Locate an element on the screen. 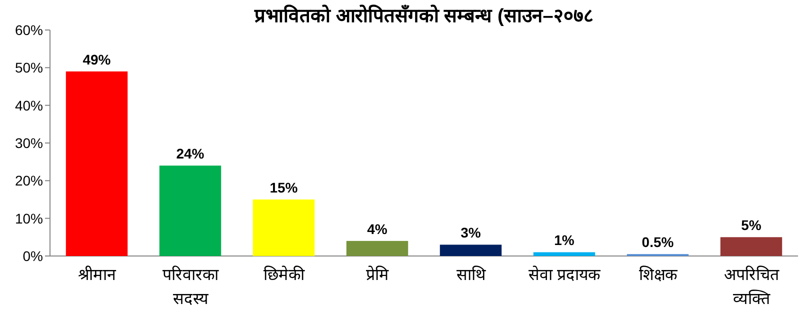  x-tick-label: छिमेकी is located at coordinates (284, 274).